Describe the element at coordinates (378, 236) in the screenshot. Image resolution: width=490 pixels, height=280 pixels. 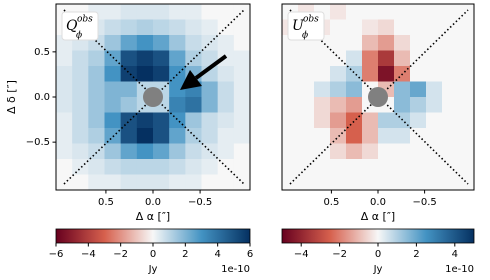
I see `colorbar` at that location.